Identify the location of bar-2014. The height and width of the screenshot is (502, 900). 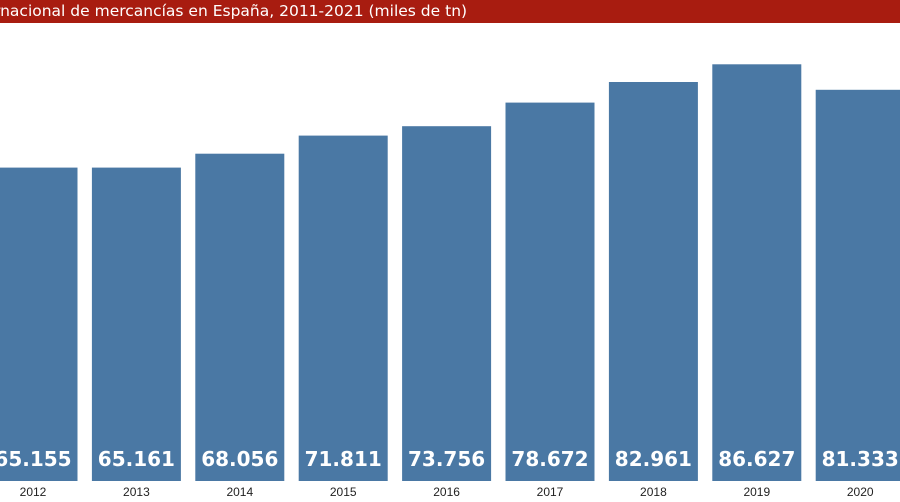
(240, 317).